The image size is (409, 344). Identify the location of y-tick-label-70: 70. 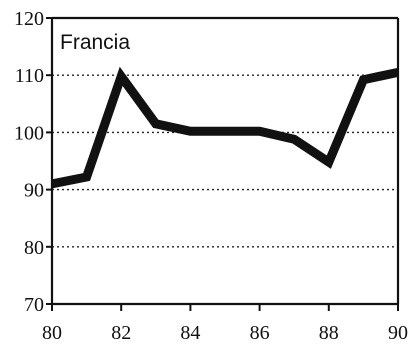
(34, 305).